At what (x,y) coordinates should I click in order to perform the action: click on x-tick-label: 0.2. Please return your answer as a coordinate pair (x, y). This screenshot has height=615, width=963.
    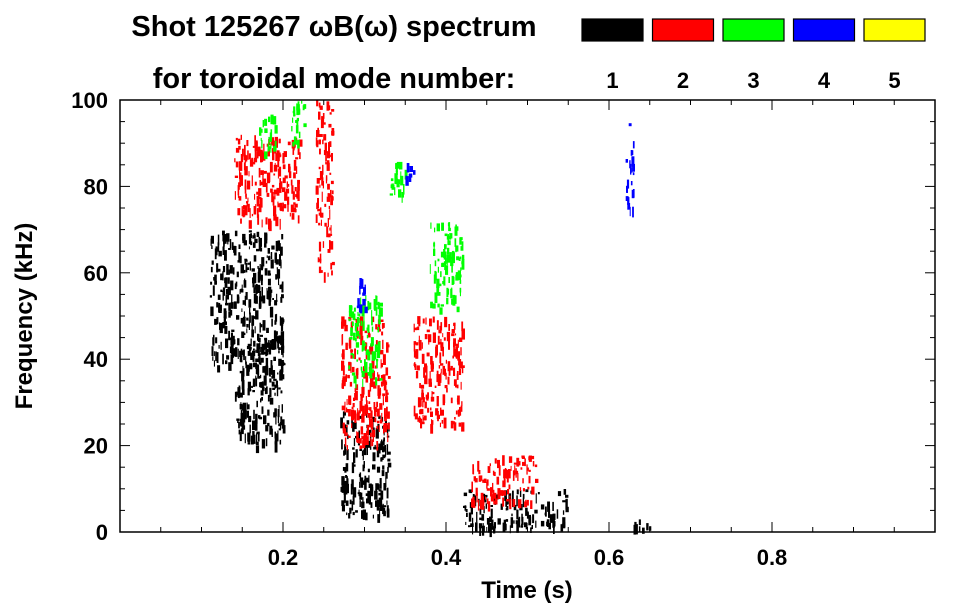
    Looking at the image, I should click on (283, 557).